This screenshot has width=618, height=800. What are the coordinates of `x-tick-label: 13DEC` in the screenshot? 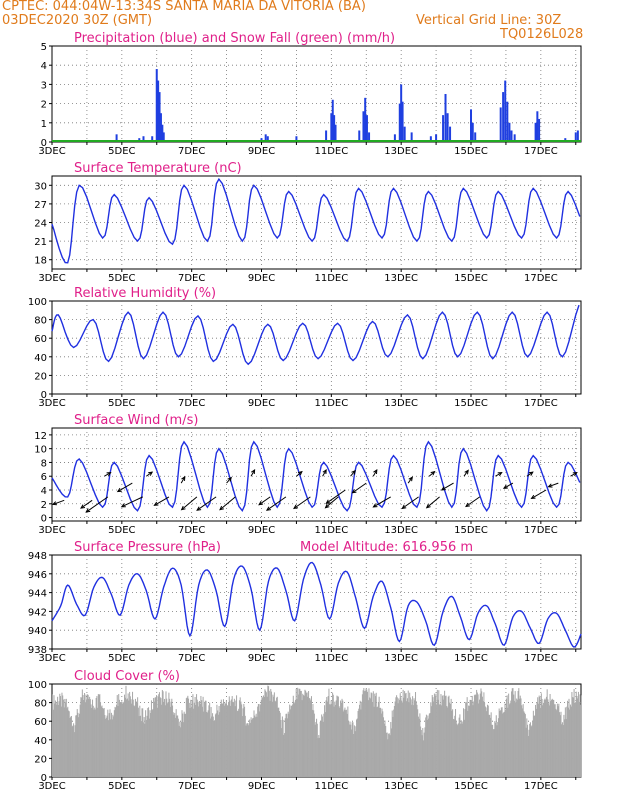 It's located at (401, 278).